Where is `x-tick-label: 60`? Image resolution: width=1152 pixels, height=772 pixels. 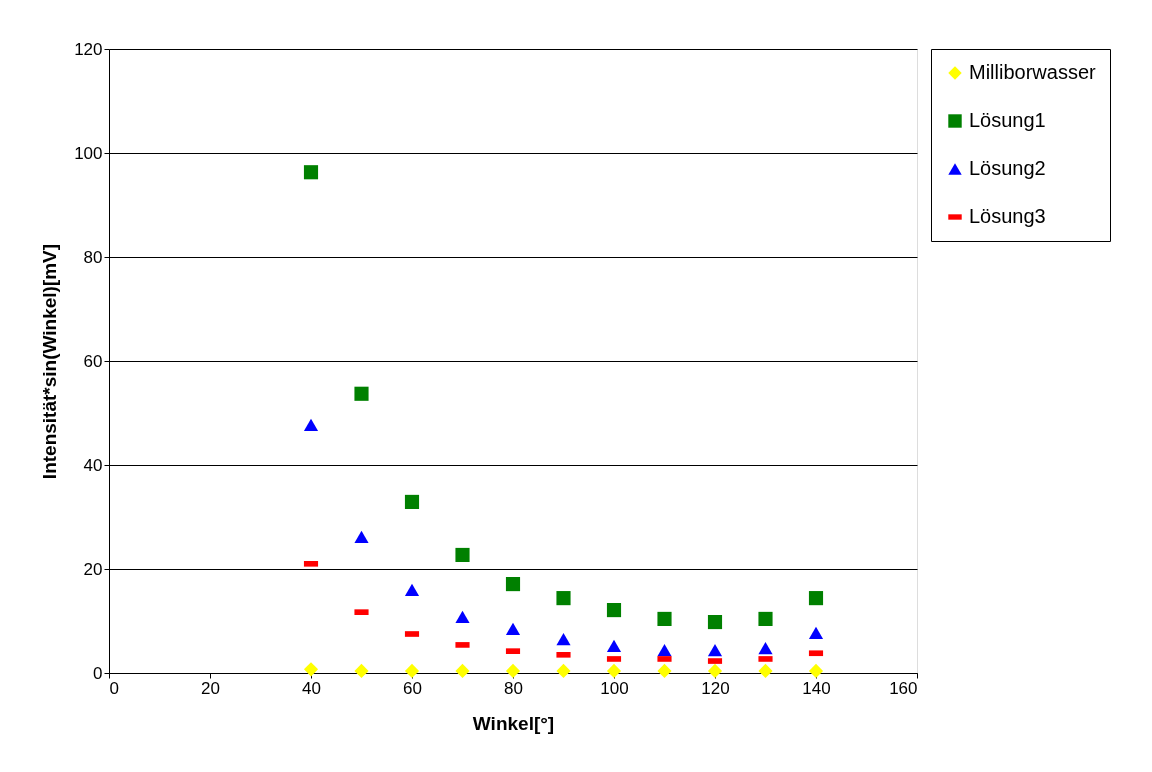 x-tick-label: 60 is located at coordinates (412, 688).